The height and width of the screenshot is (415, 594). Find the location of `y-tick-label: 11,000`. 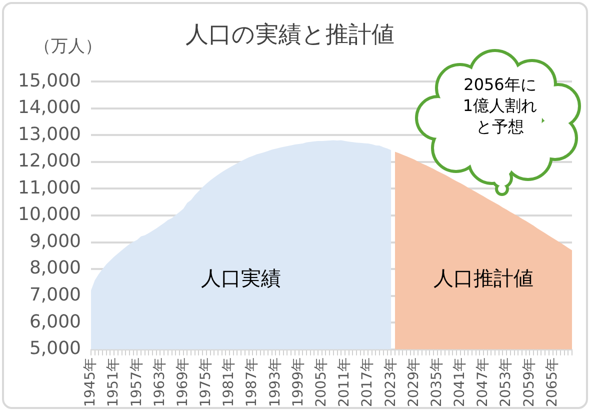

y-tick-label: 11,000 is located at coordinates (49, 187).